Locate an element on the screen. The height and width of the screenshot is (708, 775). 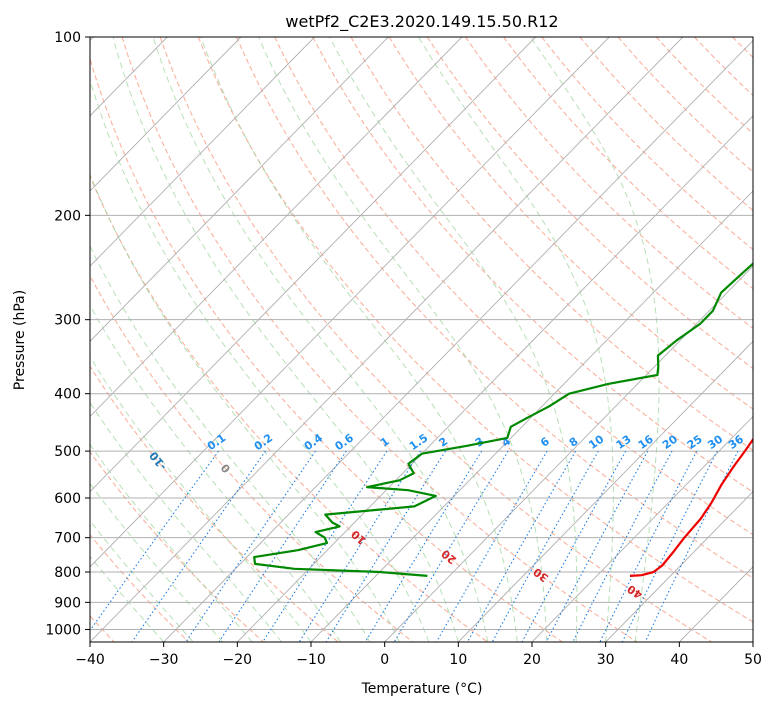
y-tick-label: 100 is located at coordinates (67, 38).